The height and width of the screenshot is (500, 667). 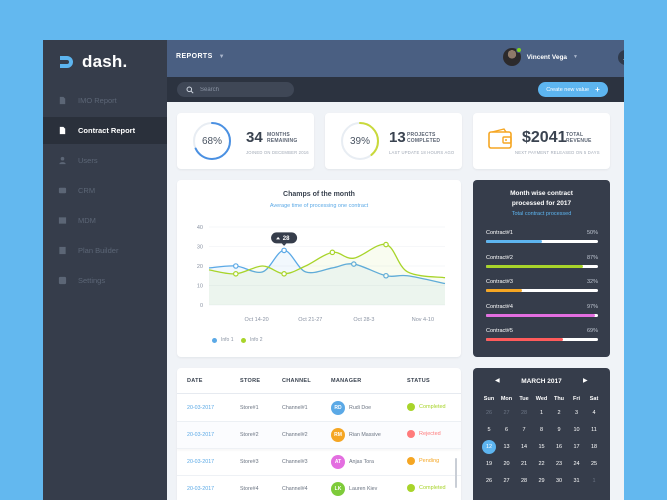 What do you see at coordinates (397, 137) in the screenshot?
I see `projects-value: 13` at bounding box center [397, 137].